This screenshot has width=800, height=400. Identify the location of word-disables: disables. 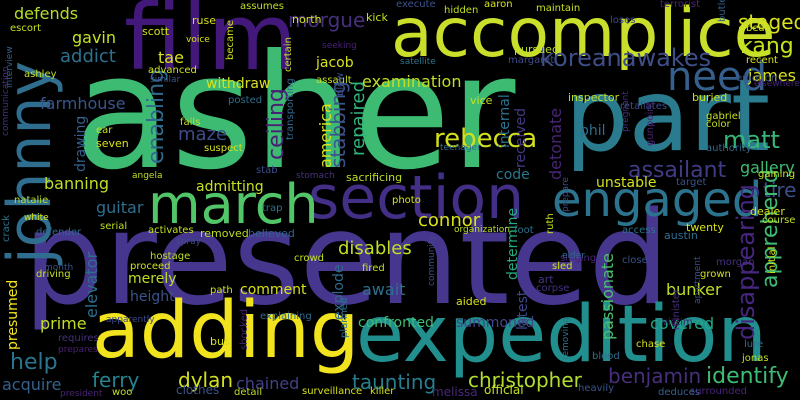
(375, 248).